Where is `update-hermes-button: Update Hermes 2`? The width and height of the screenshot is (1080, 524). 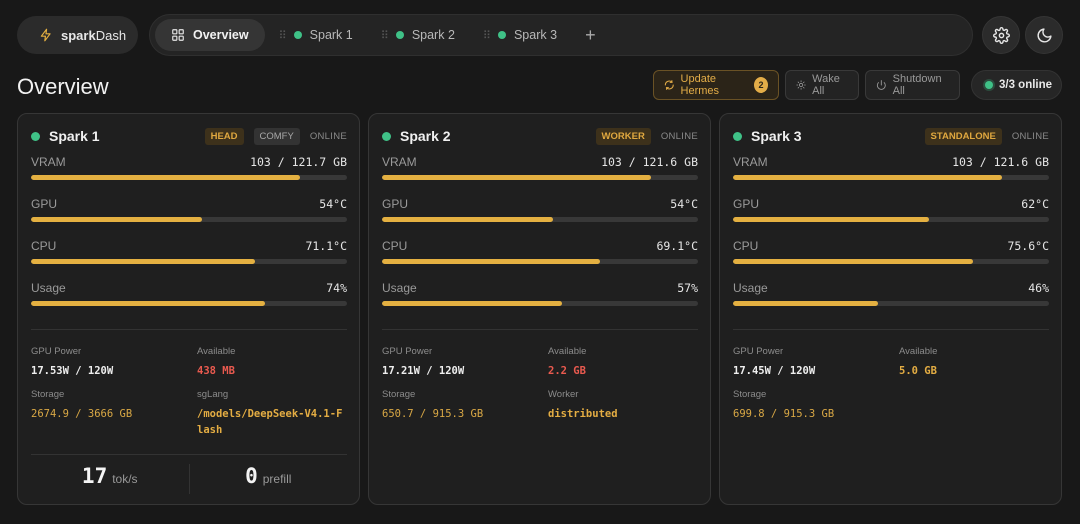
update-hermes-button: Update Hermes 2 is located at coordinates (716, 85).